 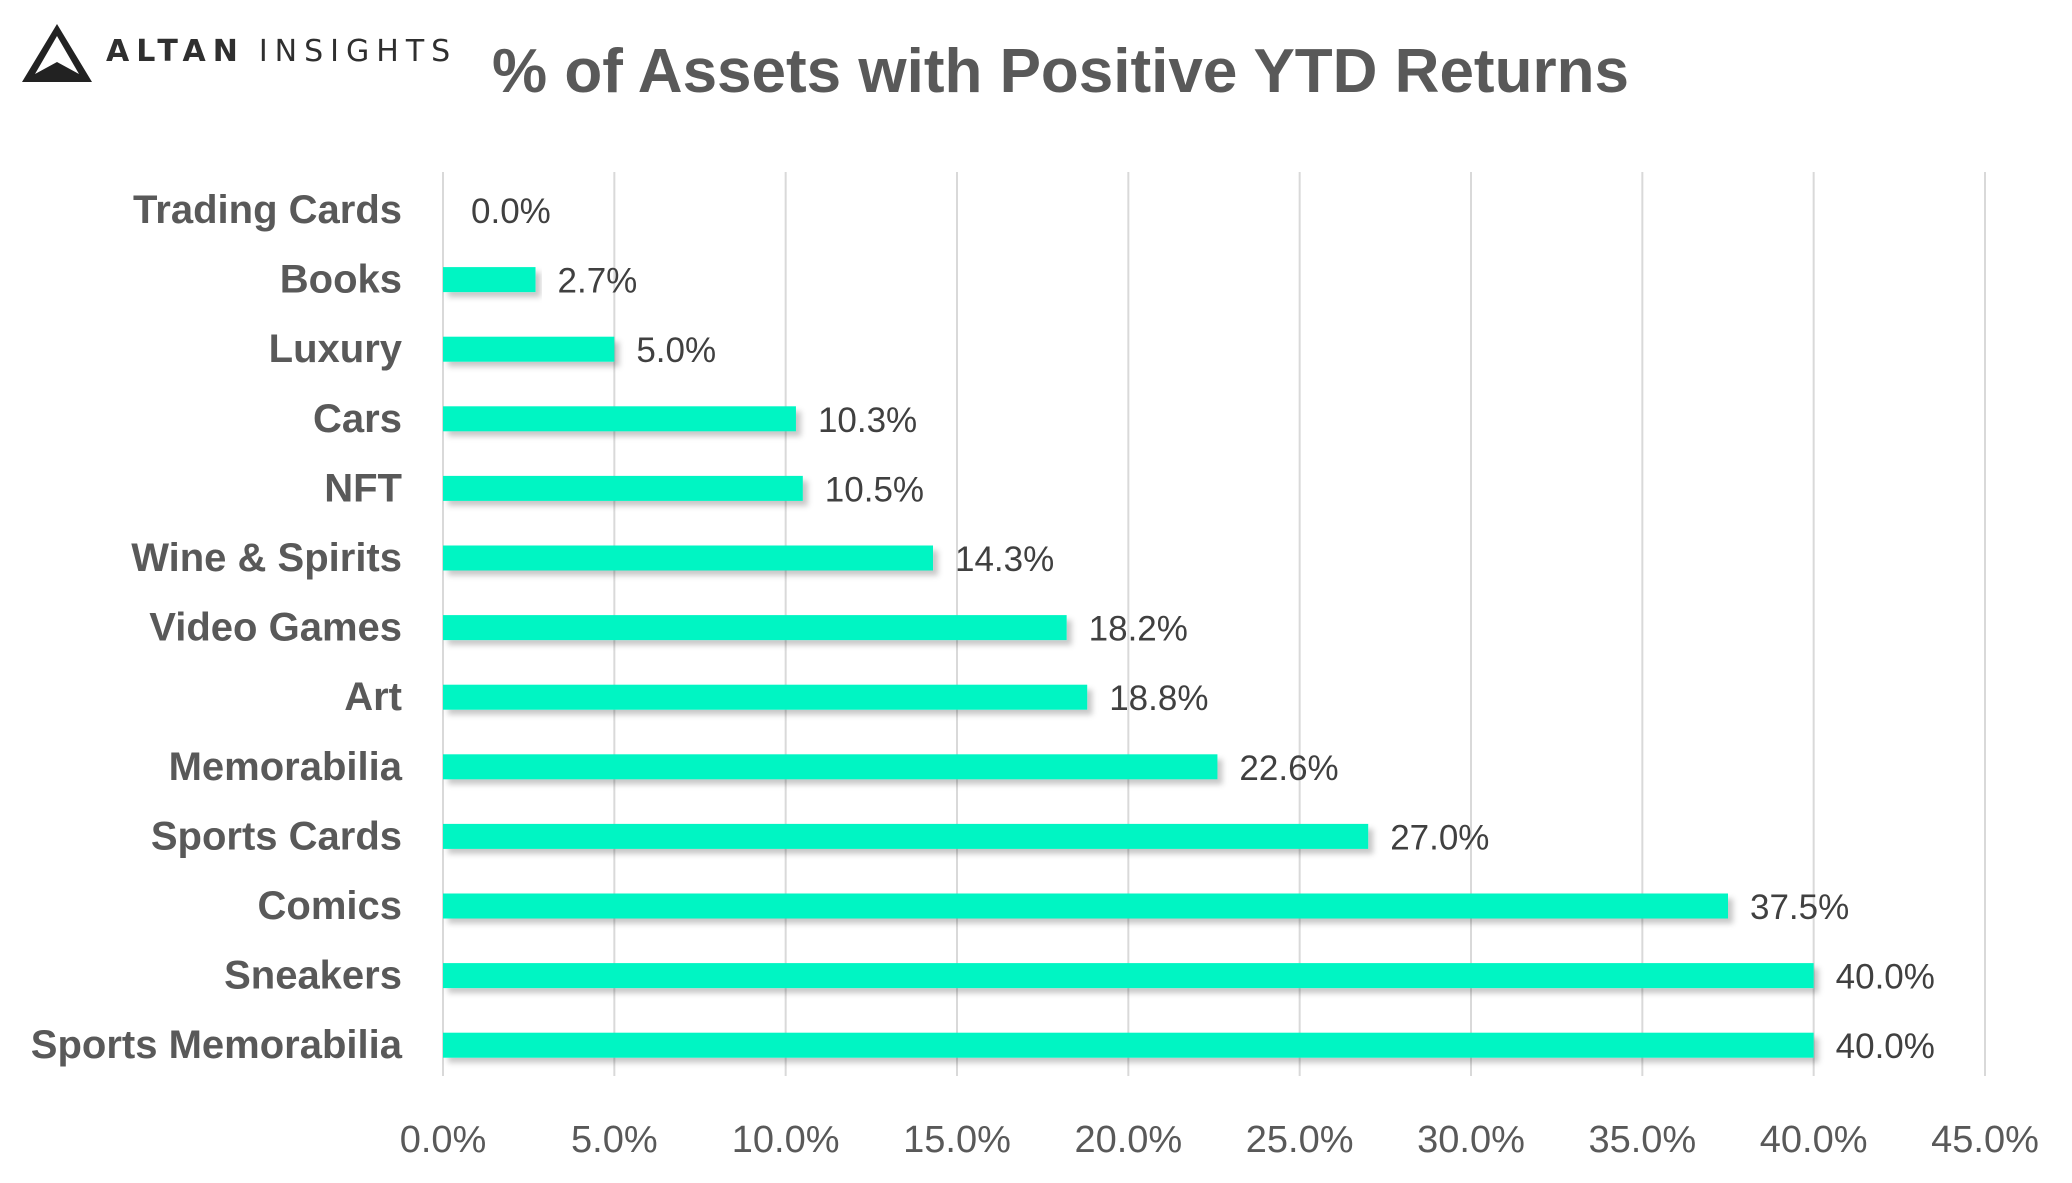 I want to click on brand-logo: ALTAN INSIGHTS, so click(x=237, y=52).